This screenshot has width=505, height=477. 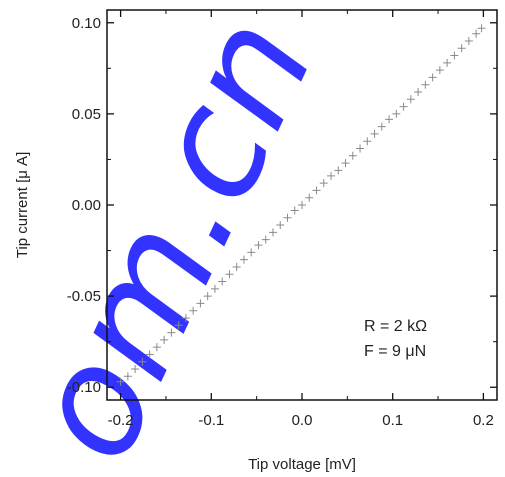 What do you see at coordinates (22, 205) in the screenshot?
I see `y-axis-label: Tip current [μ A]` at bounding box center [22, 205].